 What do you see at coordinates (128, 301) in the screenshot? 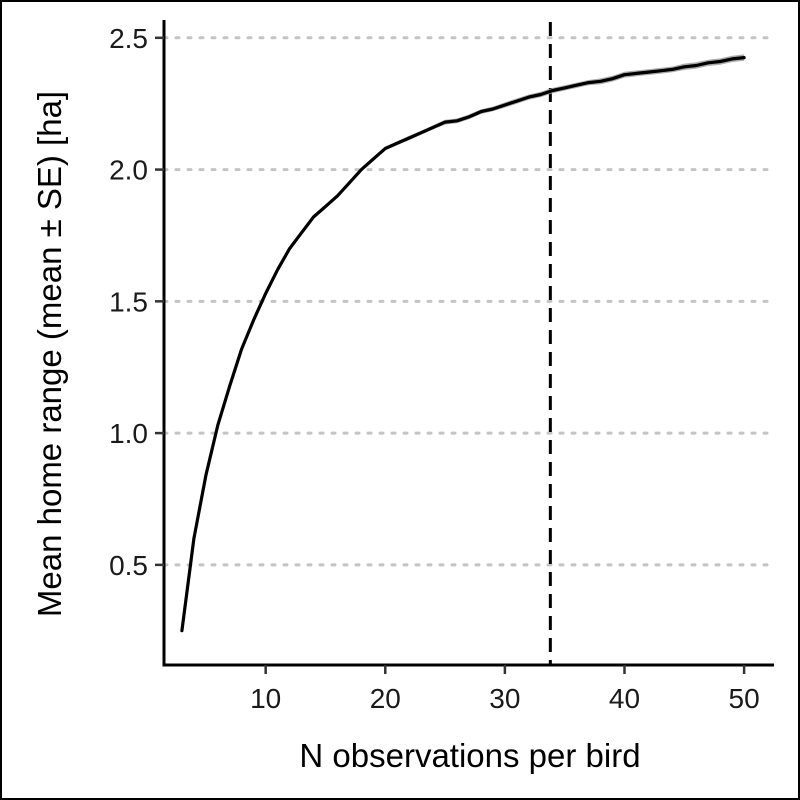
I see `y-tick-label-2: 1.5` at bounding box center [128, 301].